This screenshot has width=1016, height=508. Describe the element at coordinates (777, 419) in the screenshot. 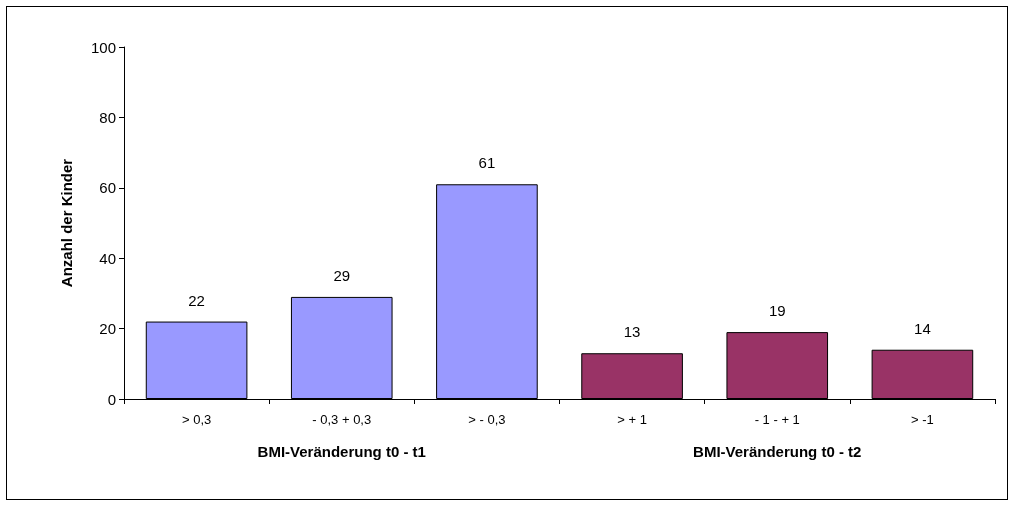

I see `x-tick-label: - 1 - + 1` at that location.